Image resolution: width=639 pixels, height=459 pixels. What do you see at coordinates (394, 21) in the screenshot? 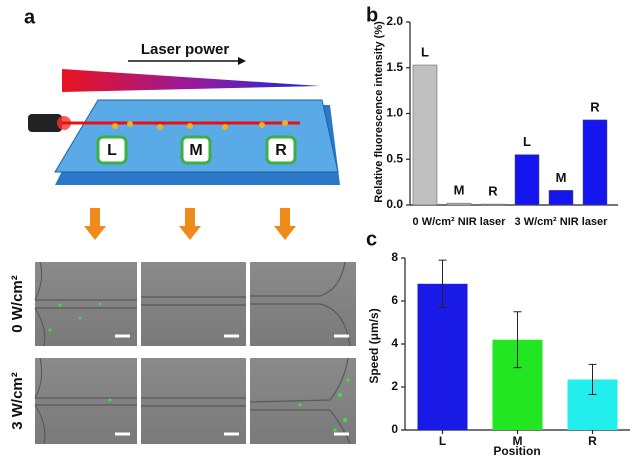
I see `y-tick-label: 2.0` at bounding box center [394, 21].